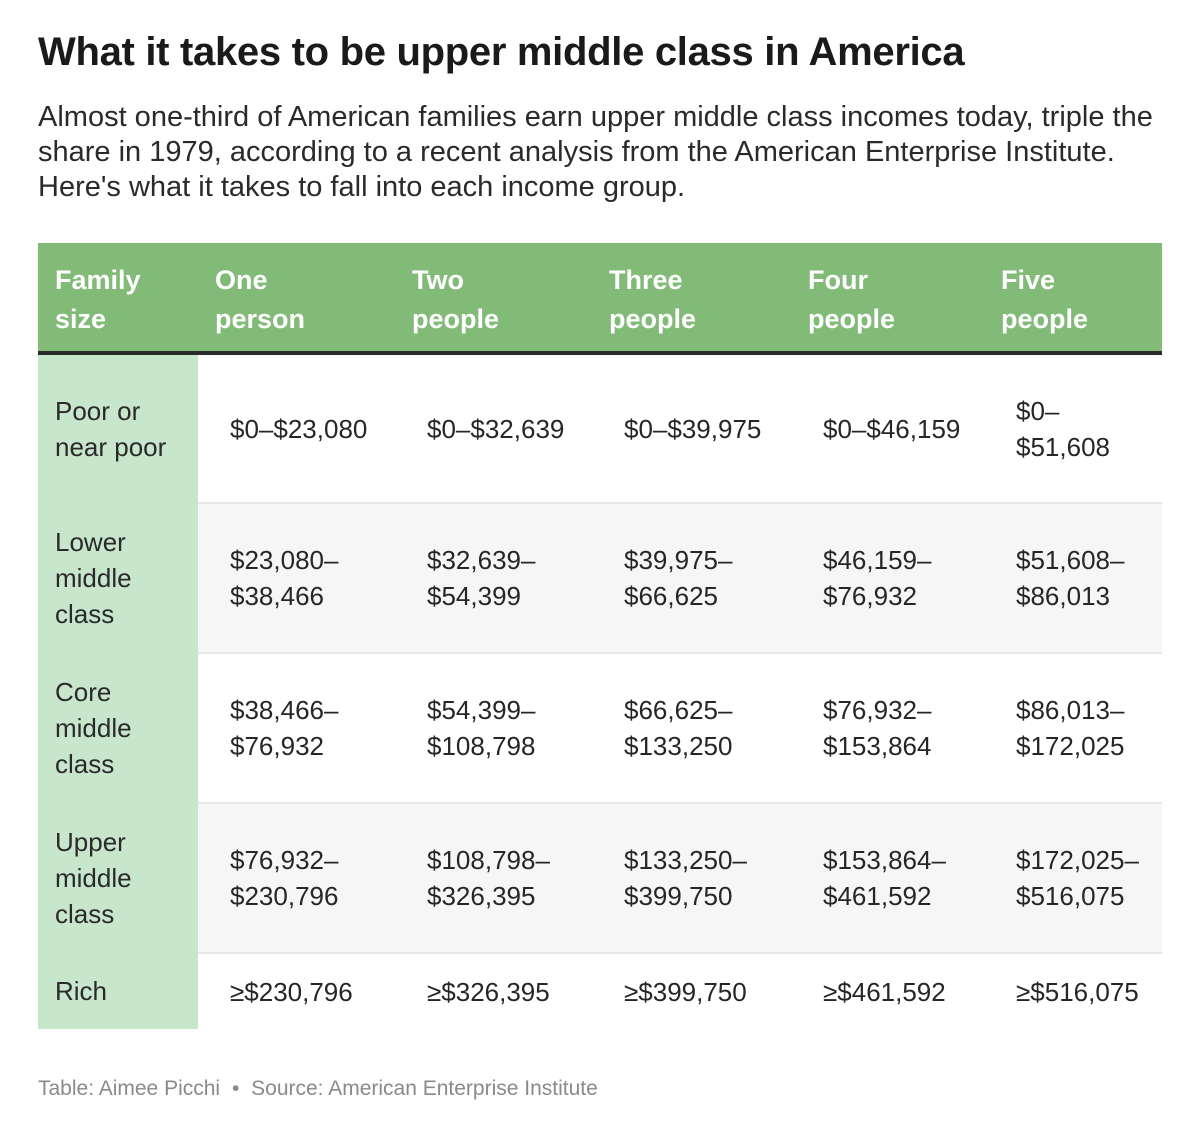  What do you see at coordinates (685, 991) in the screenshot?
I see `table-cell: ≥$399,750` at bounding box center [685, 991].